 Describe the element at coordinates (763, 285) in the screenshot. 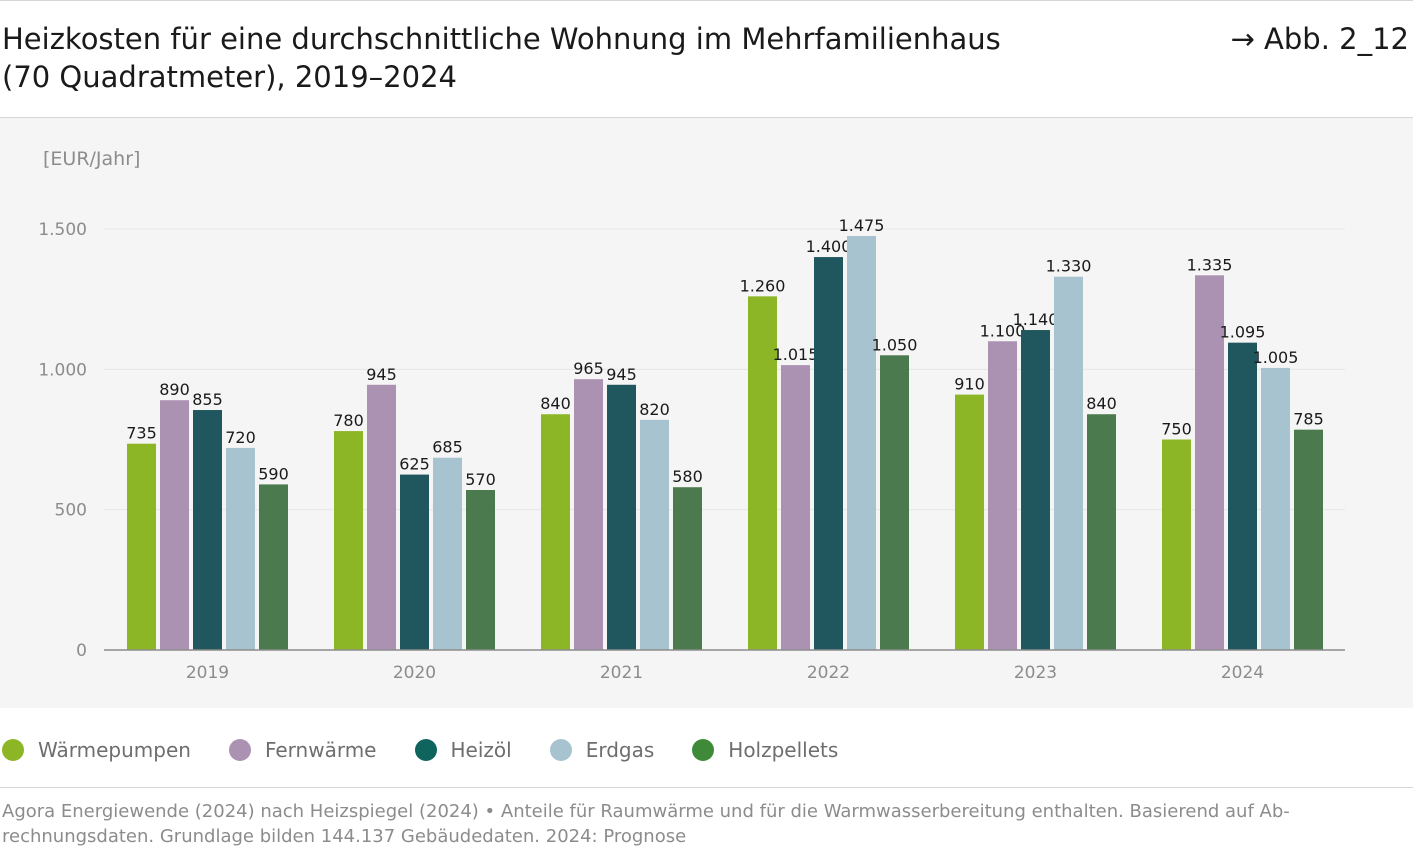

I see `bar-value-label: 1.260` at that location.